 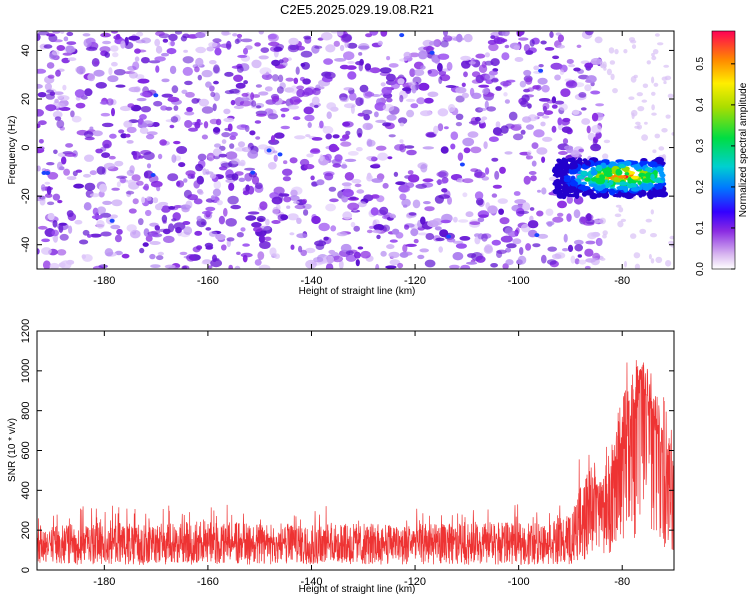 What do you see at coordinates (26, 99) in the screenshot?
I see `heatmap-y-tick-label: 20` at bounding box center [26, 99].